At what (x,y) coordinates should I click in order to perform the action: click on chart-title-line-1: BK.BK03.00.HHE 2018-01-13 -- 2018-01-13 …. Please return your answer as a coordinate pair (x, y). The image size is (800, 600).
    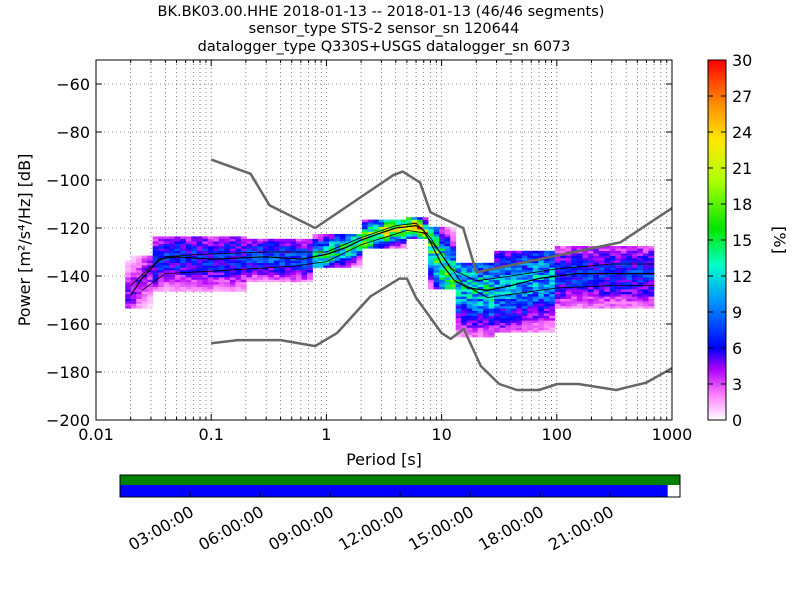
    Looking at the image, I should click on (381, 12).